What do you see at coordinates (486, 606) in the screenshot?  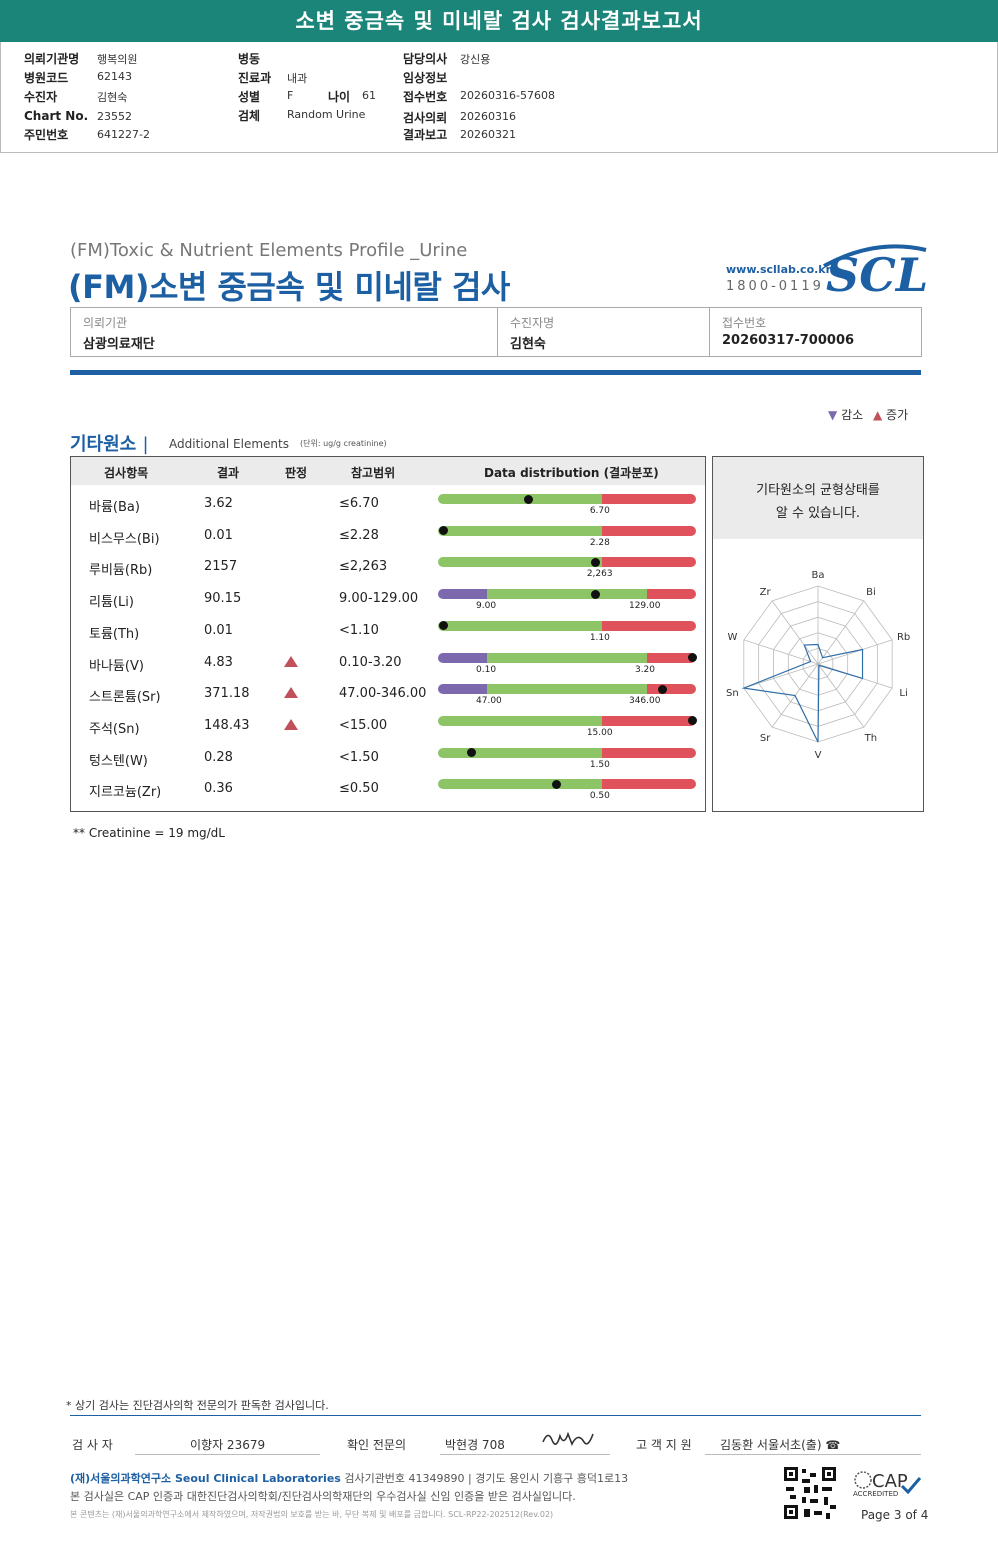 I see `bar-low-tick: 9.00` at bounding box center [486, 606].